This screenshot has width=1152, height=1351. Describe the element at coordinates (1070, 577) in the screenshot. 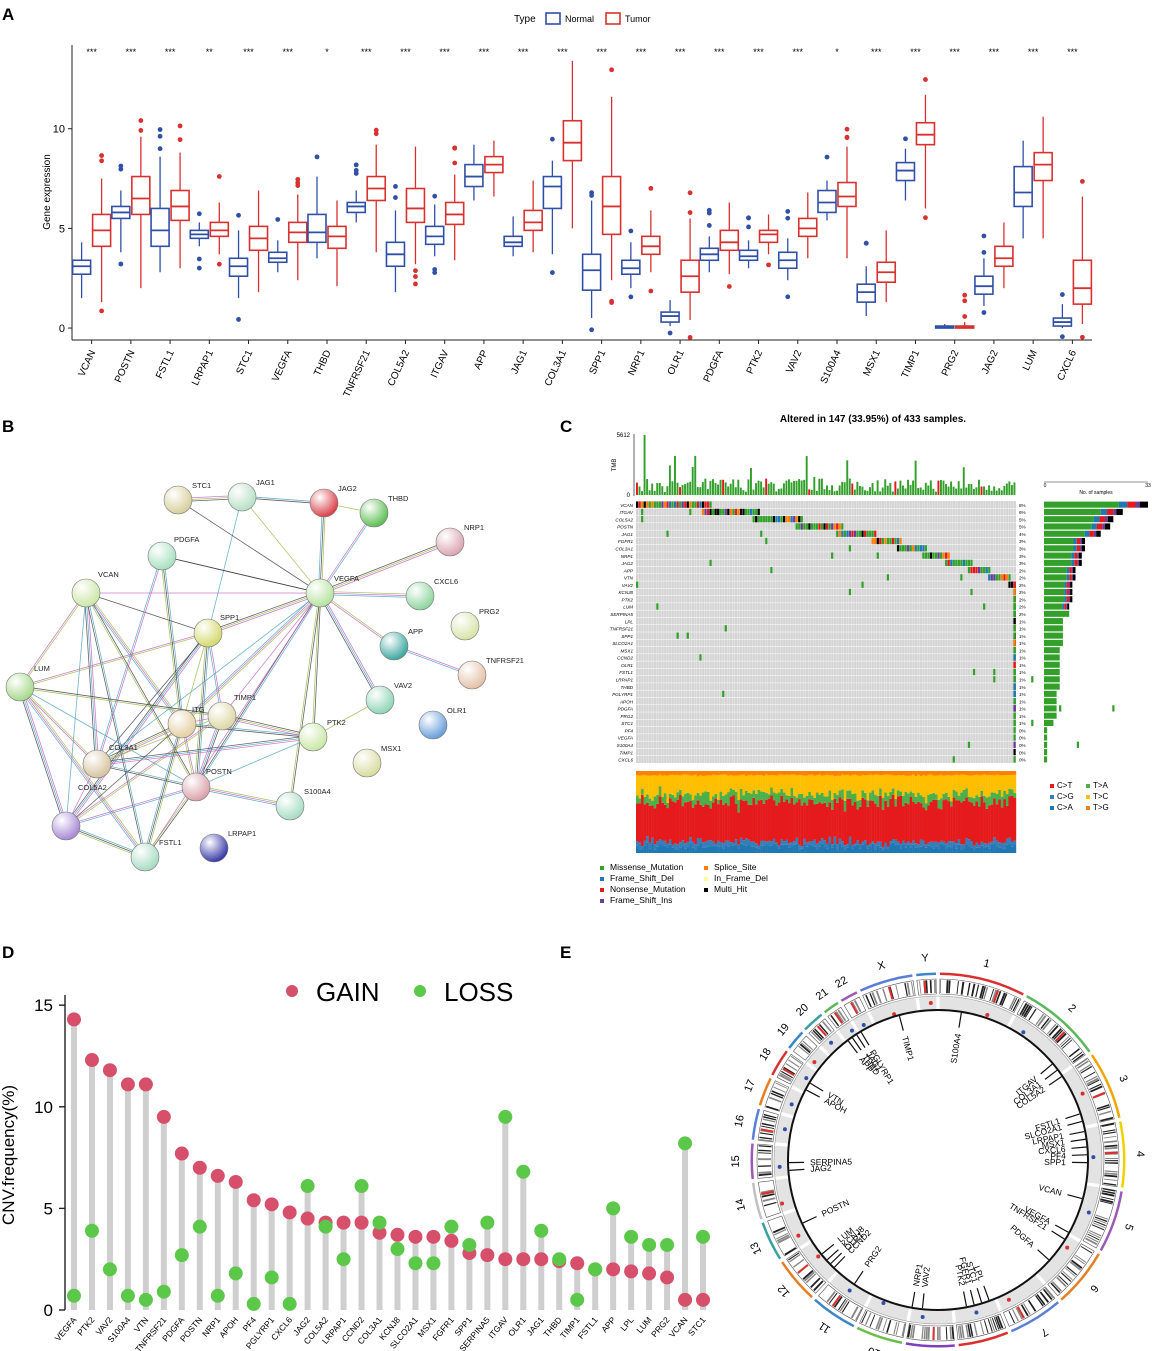

I see `side-bar-segment` at that location.